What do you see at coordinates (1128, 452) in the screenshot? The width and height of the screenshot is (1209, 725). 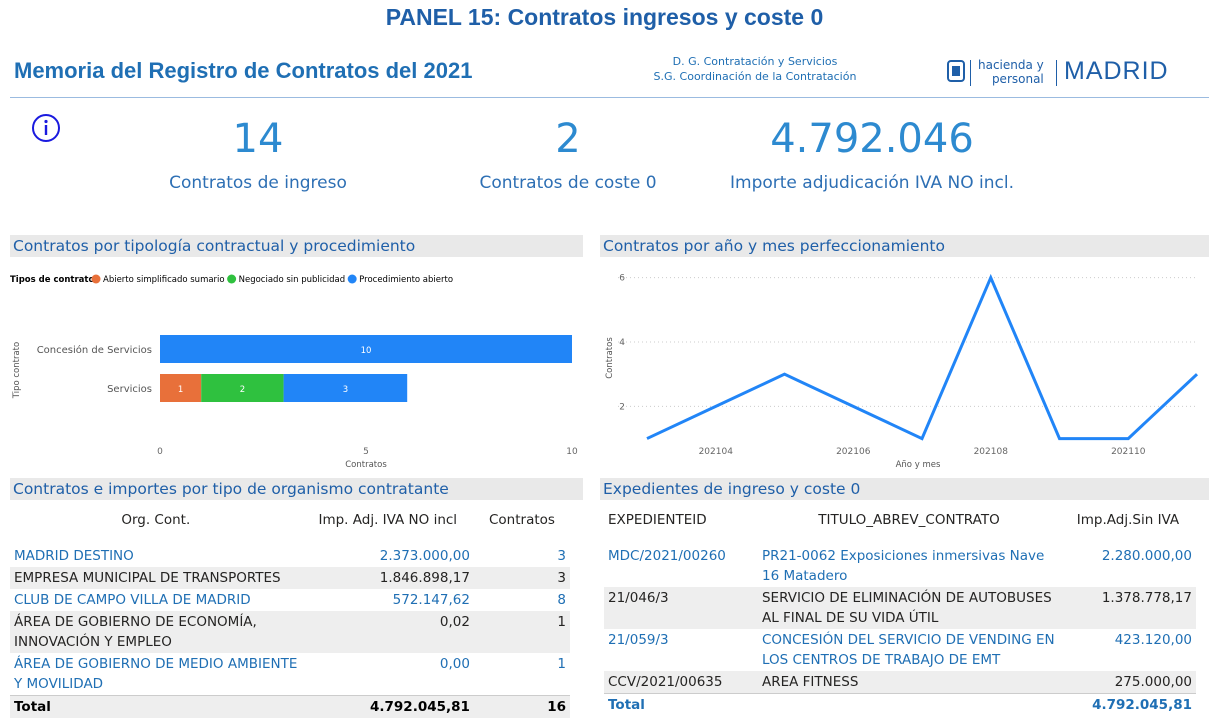 I see `x-tick-label: 202110` at bounding box center [1128, 452].